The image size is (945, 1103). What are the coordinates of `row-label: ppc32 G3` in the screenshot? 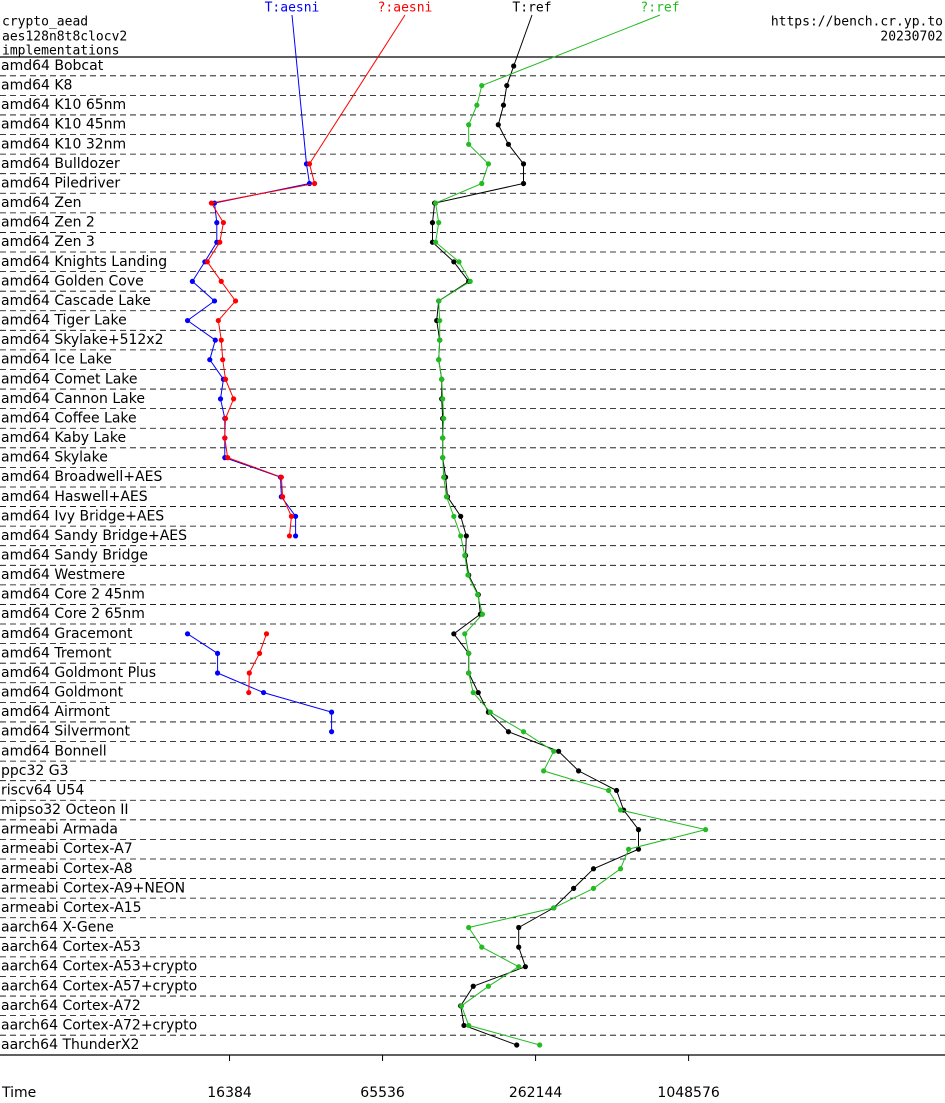 It's located at (35, 771).